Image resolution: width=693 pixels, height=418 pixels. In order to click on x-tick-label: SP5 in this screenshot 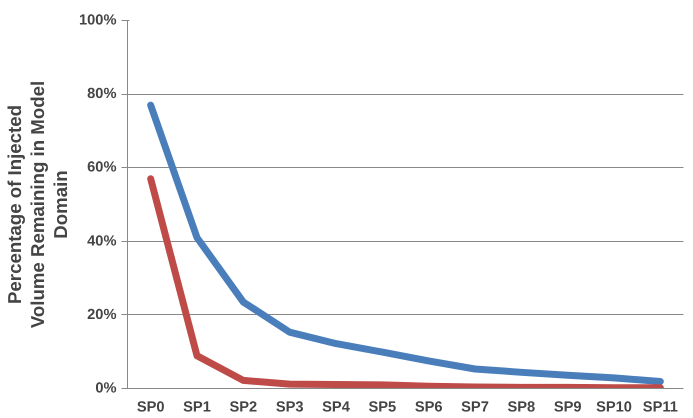, I will do `click(382, 408)`.